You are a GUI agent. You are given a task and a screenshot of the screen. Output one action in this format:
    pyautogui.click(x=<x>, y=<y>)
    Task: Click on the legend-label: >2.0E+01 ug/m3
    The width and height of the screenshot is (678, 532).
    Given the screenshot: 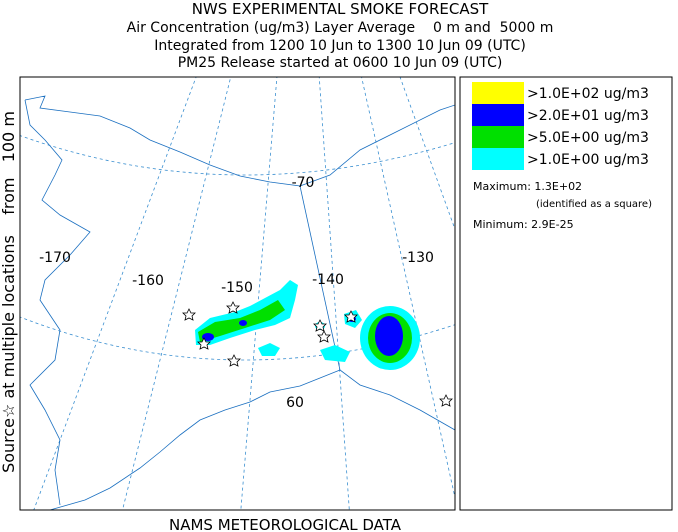 What is the action you would take?
    pyautogui.click(x=588, y=116)
    